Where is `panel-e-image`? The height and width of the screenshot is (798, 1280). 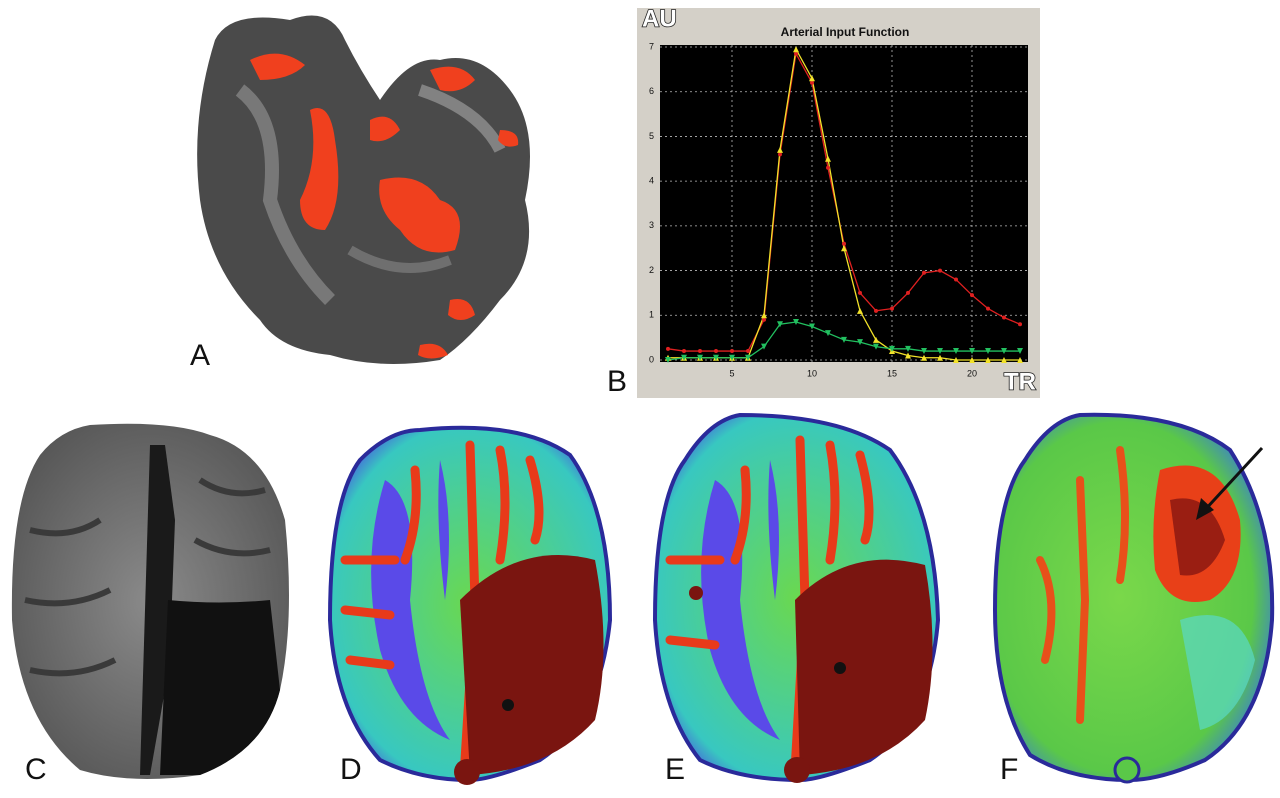
panel-e-image is located at coordinates (796, 597).